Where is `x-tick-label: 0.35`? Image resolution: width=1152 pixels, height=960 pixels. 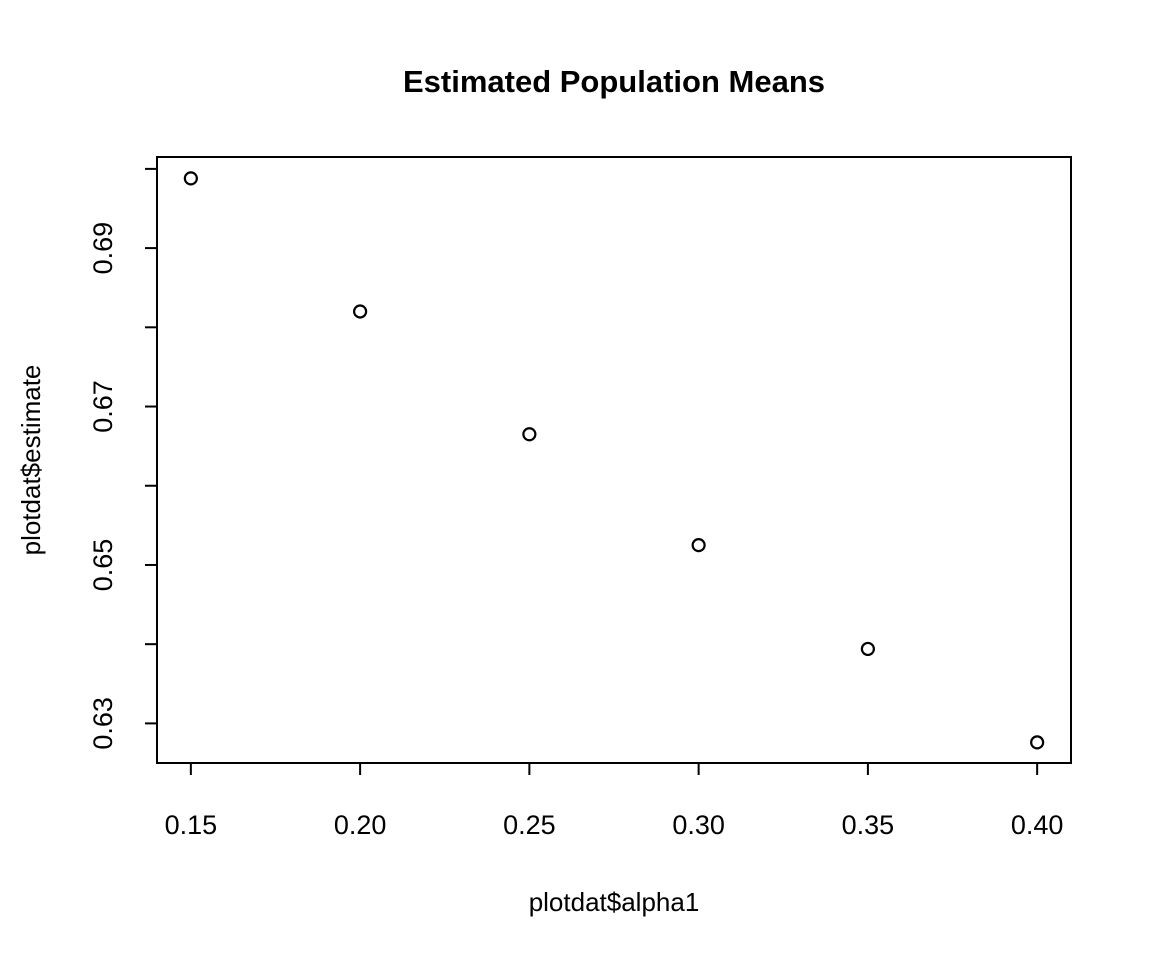 x-tick-label: 0.35 is located at coordinates (868, 825).